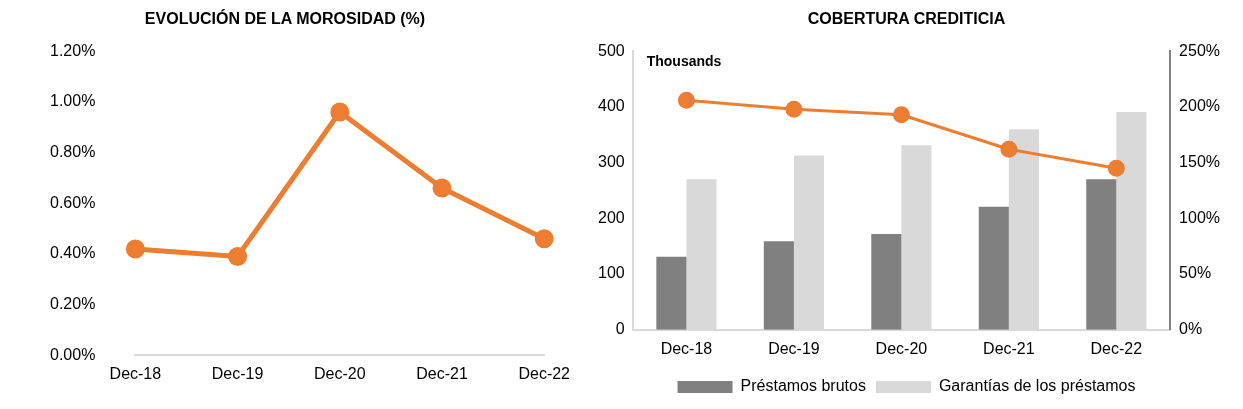 This screenshot has width=1243, height=409. Describe the element at coordinates (611, 217) in the screenshot. I see `y-tick-label: 200` at that location.